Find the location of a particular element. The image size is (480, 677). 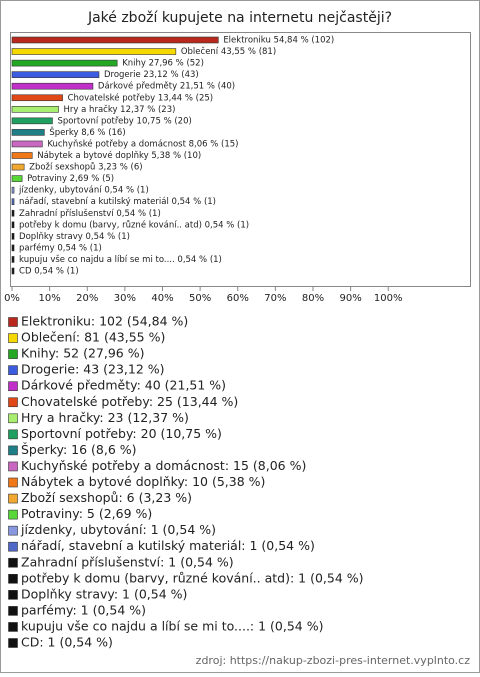

x-tick-label: 50% is located at coordinates (200, 298).